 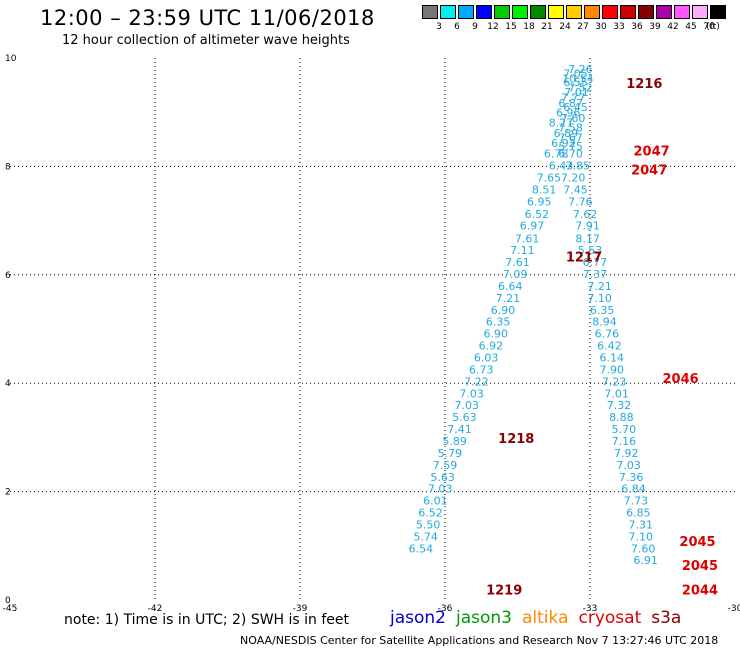 I want to click on color-scale-label: 42, so click(x=673, y=27).